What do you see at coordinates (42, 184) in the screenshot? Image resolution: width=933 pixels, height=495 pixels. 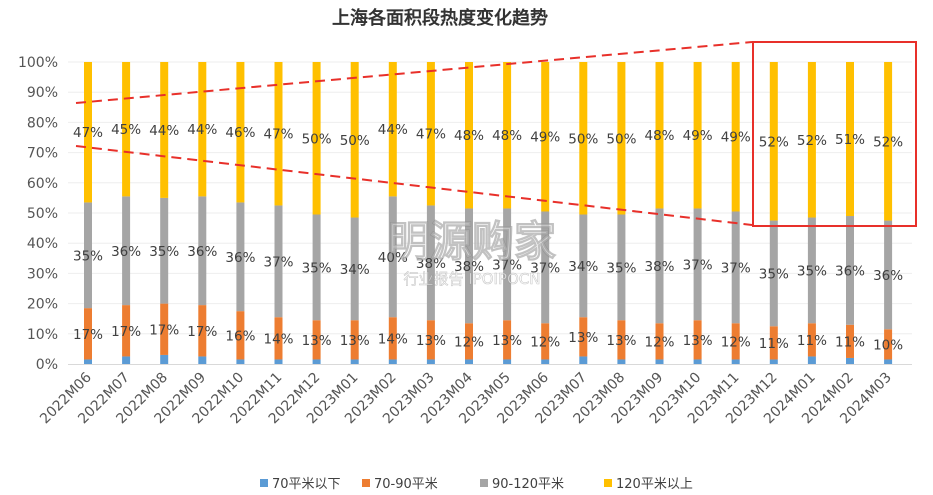 I see `y-tick-label: 60%` at bounding box center [42, 184].